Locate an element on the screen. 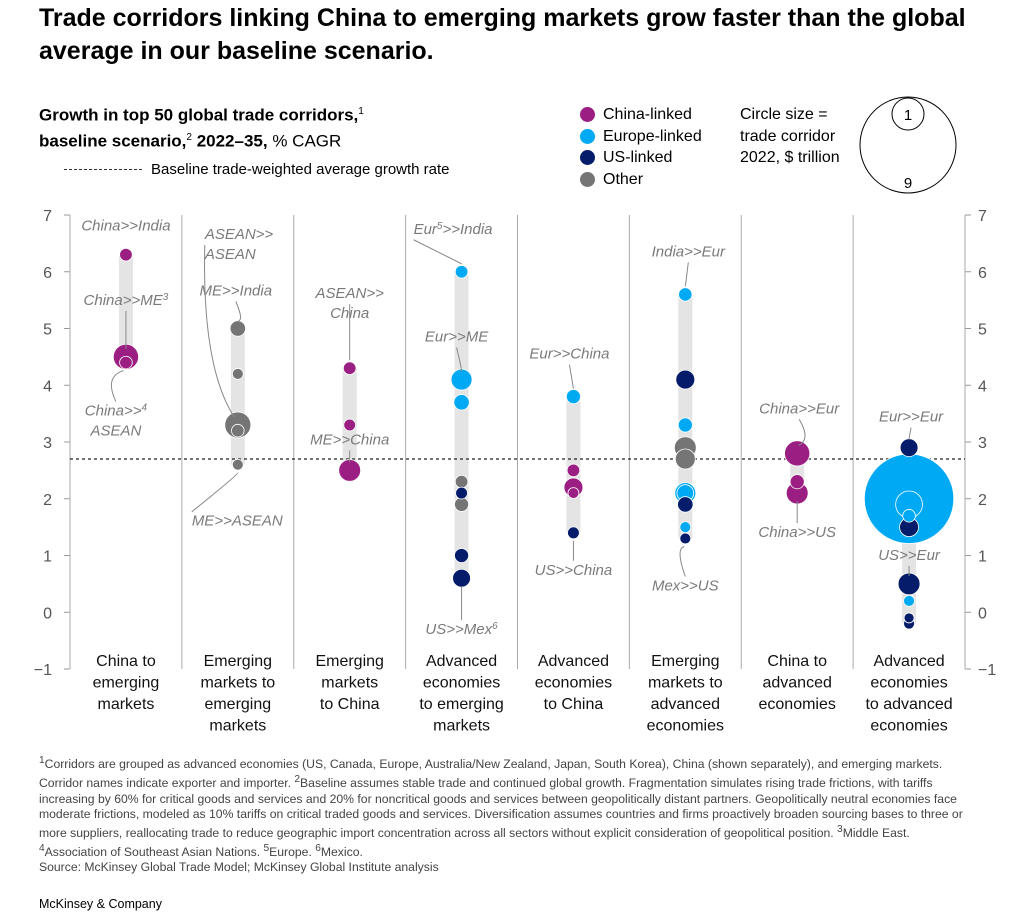 Image resolution: width=1014 pixels, height=915 pixels. y-tick-label-right: 5 is located at coordinates (982, 330).